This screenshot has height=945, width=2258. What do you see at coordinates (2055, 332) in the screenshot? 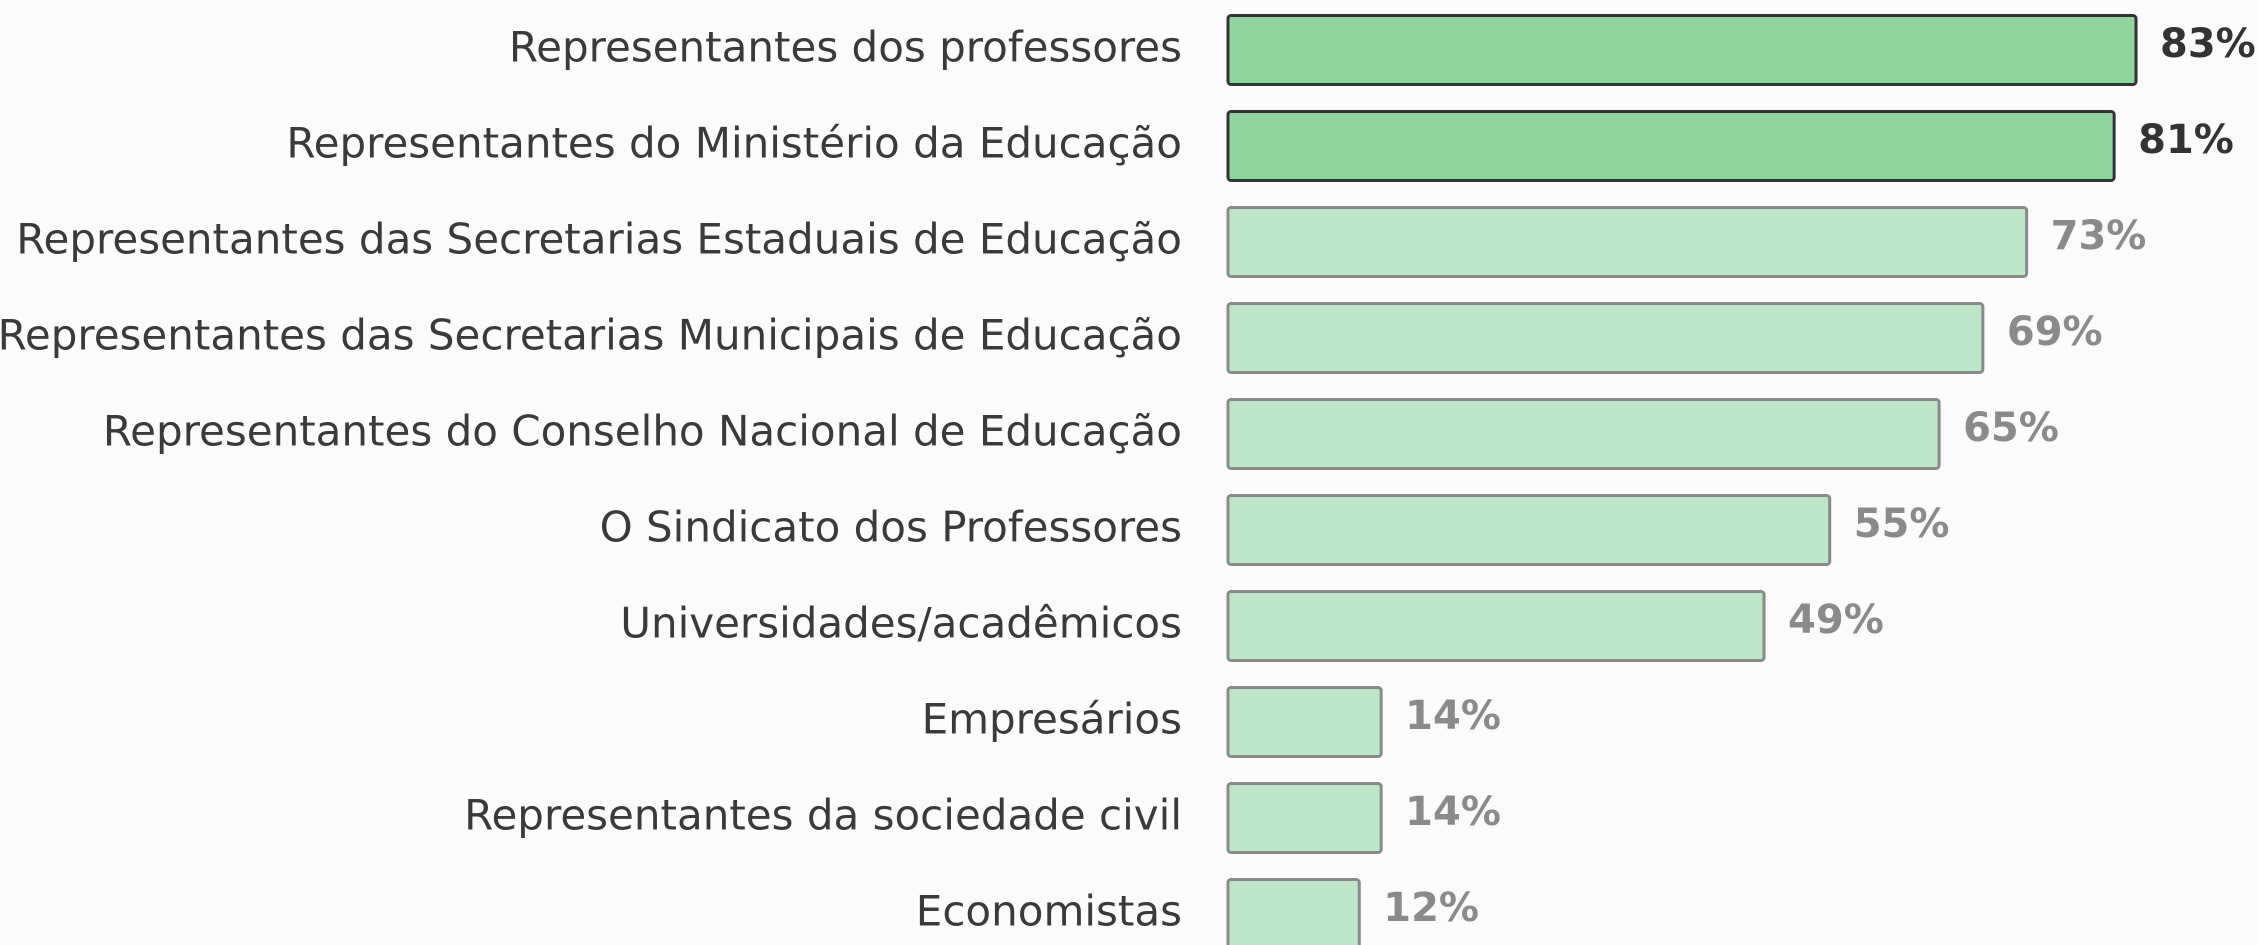
I see `value-label: 69%` at bounding box center [2055, 332].